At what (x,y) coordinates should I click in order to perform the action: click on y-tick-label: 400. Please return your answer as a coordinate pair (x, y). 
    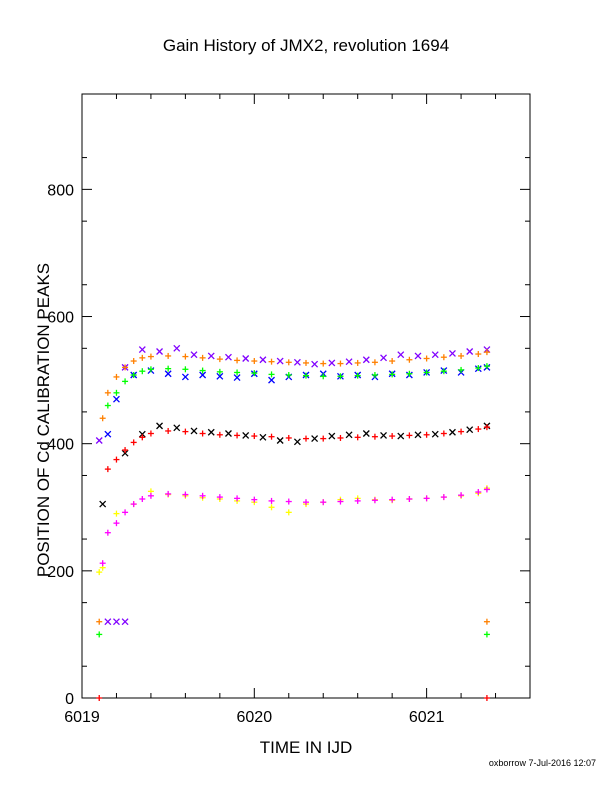
    Looking at the image, I should click on (60, 445).